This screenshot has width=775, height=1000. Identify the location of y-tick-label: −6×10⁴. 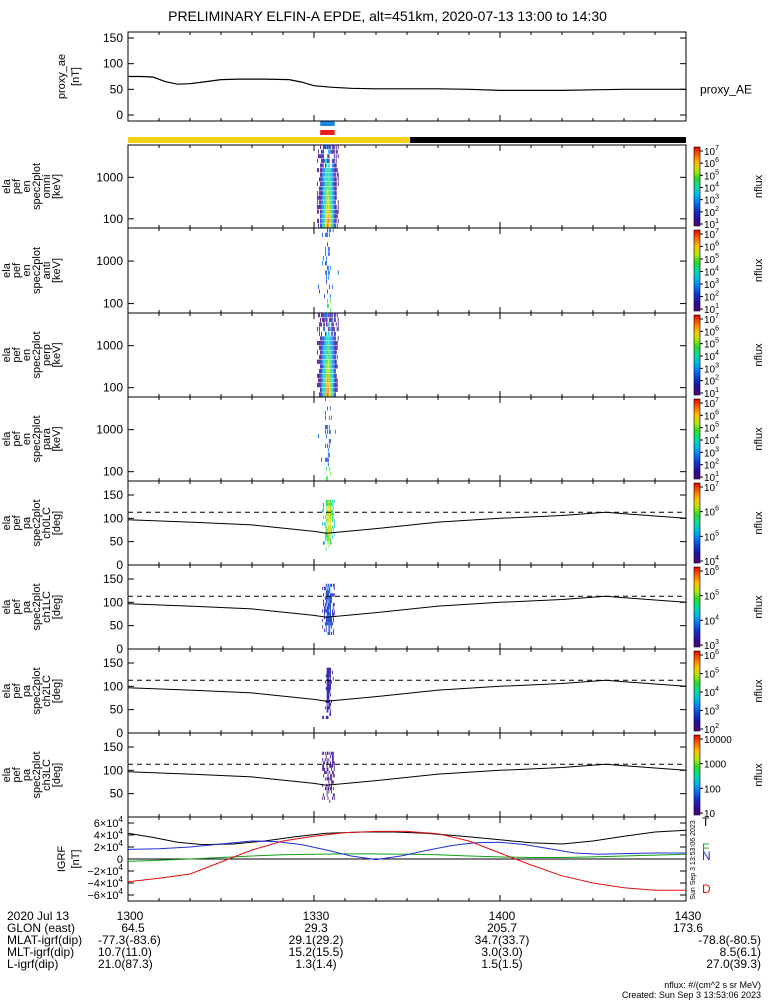
(105, 894).